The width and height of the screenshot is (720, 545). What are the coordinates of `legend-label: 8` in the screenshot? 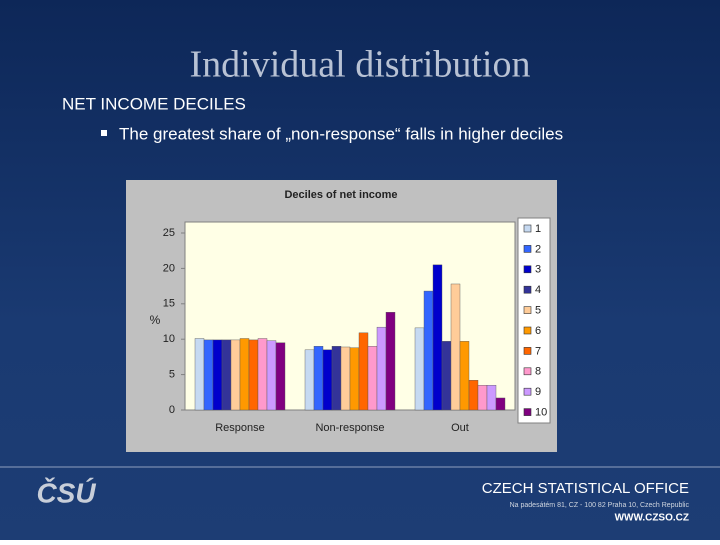 It's located at (538, 372).